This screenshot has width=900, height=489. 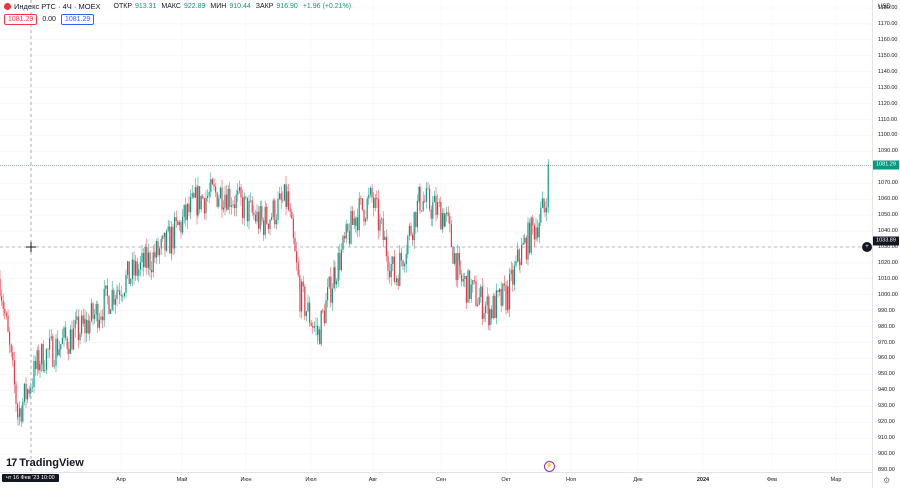 What do you see at coordinates (888, 231) in the screenshot?
I see `price-tick-label: 1040.00` at bounding box center [888, 231].